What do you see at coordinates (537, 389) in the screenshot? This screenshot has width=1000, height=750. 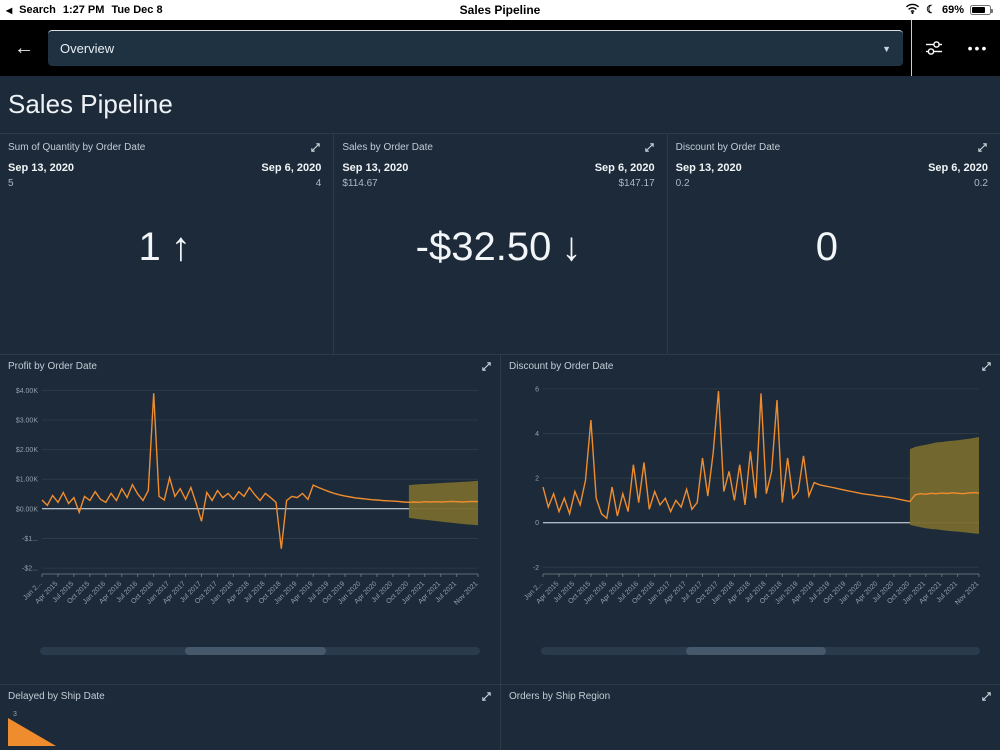 I see `svg-text: 6` at bounding box center [537, 389].